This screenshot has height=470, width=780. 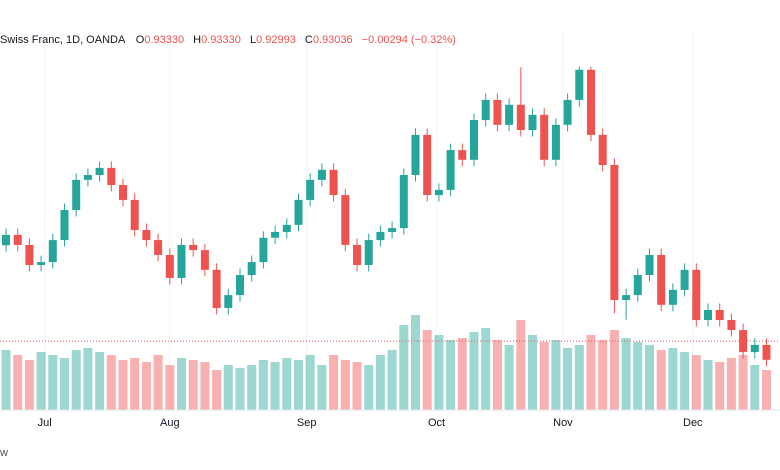 What do you see at coordinates (63, 40) in the screenshot?
I see `symbol: Swiss Franc, 1D, OANDA` at bounding box center [63, 40].